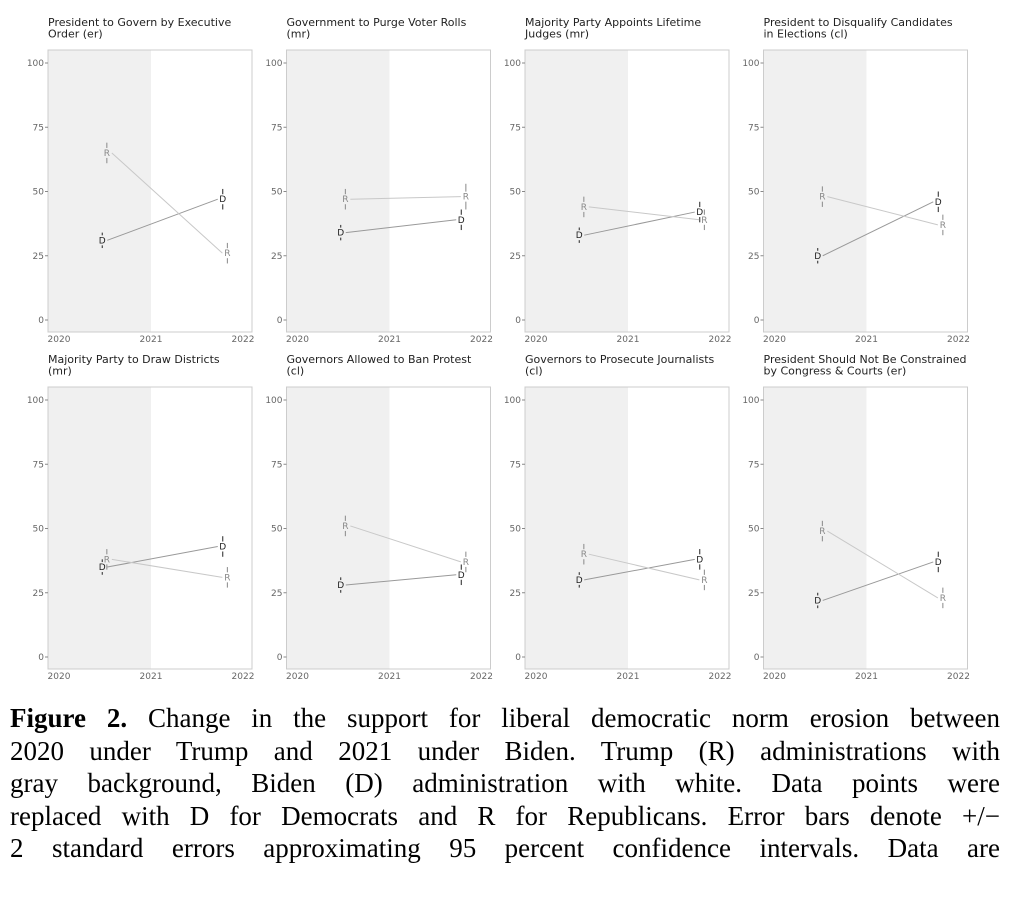 This screenshot has width=1012, height=908. Describe the element at coordinates (379, 359) in the screenshot. I see `panel-title: Governors Allowed to Ban Protest` at that location.